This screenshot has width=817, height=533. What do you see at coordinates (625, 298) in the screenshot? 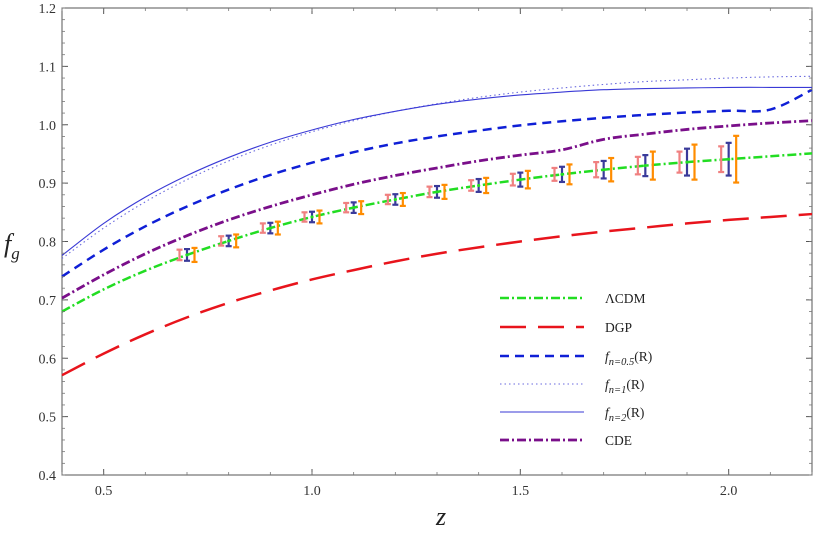
I see `legend-label: ΛCDM` at bounding box center [625, 298].